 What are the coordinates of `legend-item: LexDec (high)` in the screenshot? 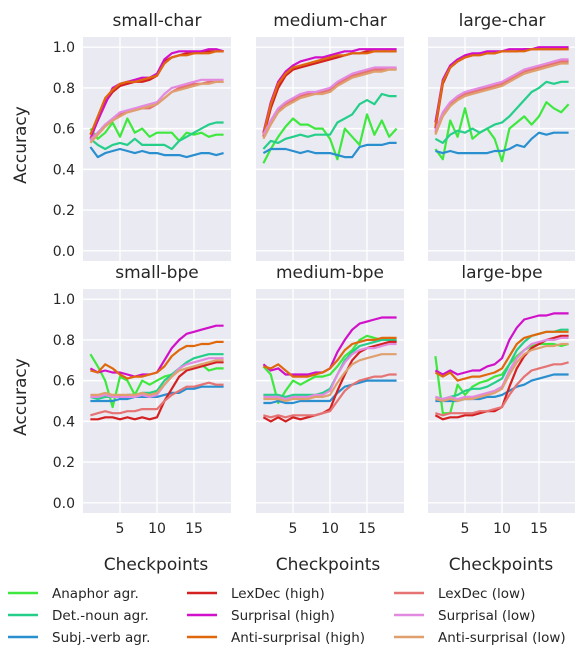 It's located at (256, 594).